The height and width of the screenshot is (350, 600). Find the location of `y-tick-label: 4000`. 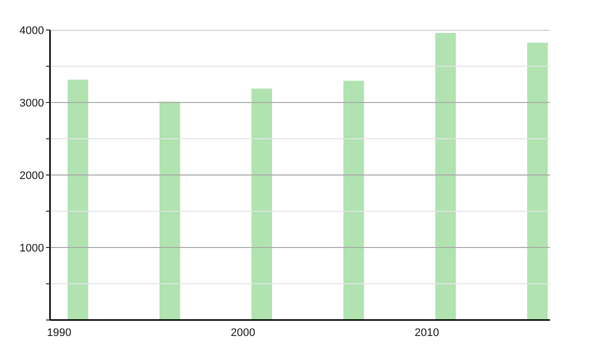

y-tick-label: 4000 is located at coordinates (32, 30).